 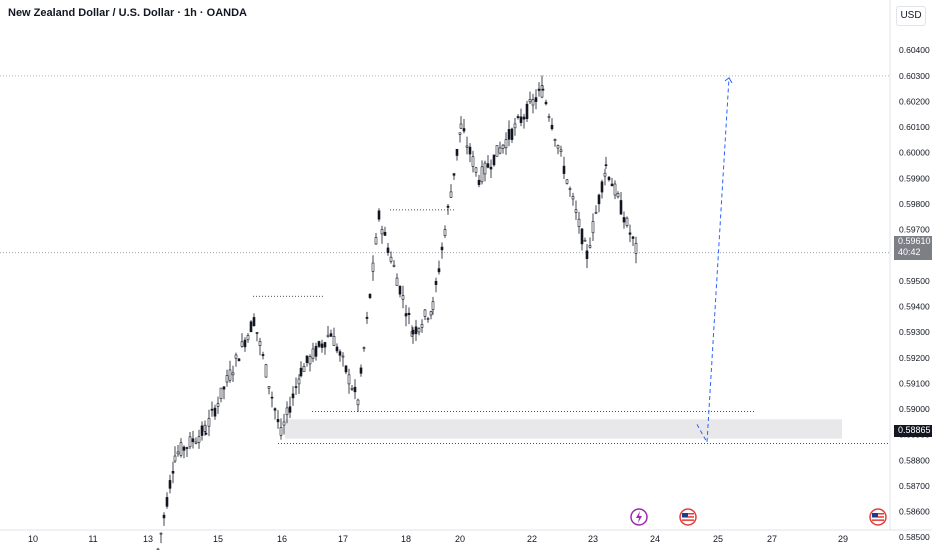 I want to click on price-tick-label: 0.58700, so click(x=914, y=486).